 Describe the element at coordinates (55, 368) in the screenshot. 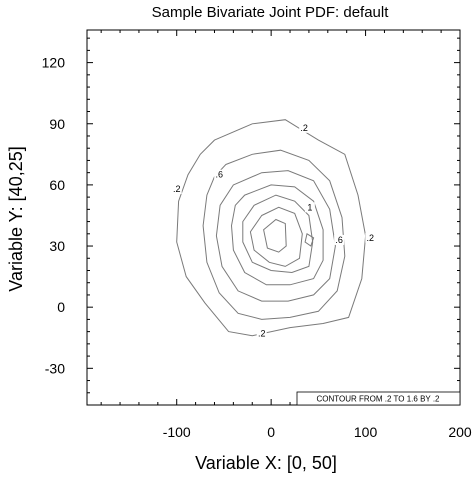

I see `y-tick-label: -30` at that location.